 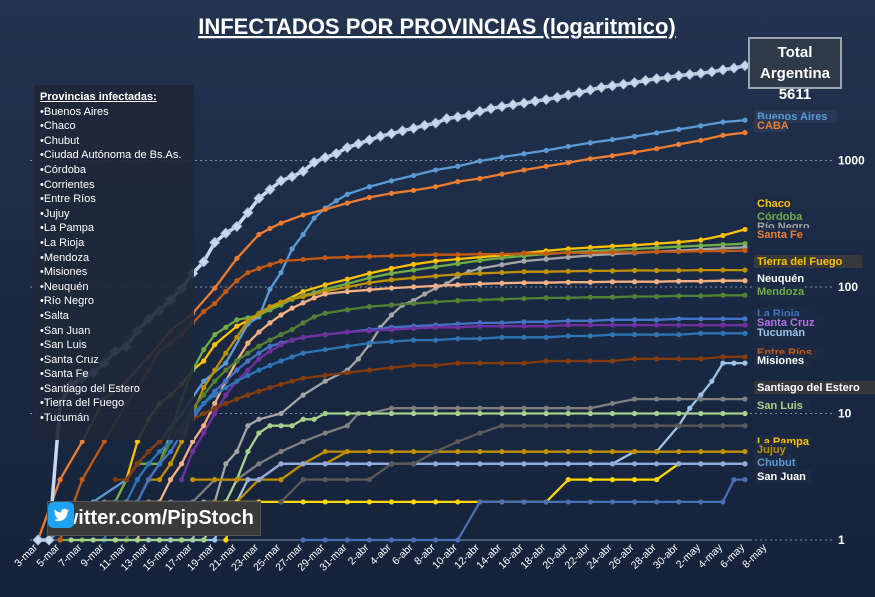 What do you see at coordinates (48, 555) in the screenshot?
I see `x-tick-label: 5-mar` at bounding box center [48, 555].